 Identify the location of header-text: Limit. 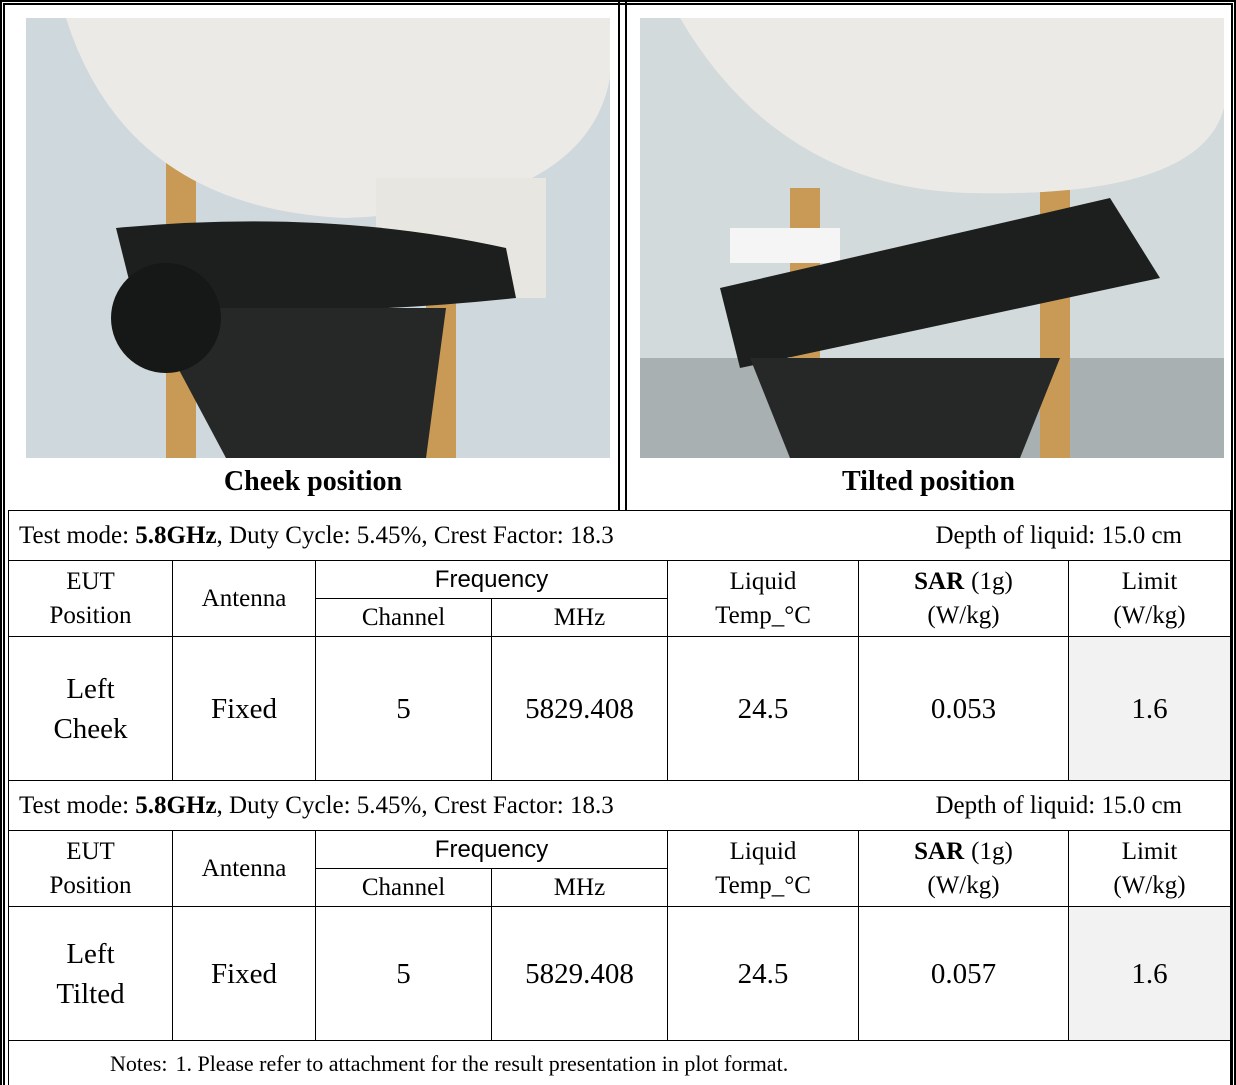
(1149, 581).